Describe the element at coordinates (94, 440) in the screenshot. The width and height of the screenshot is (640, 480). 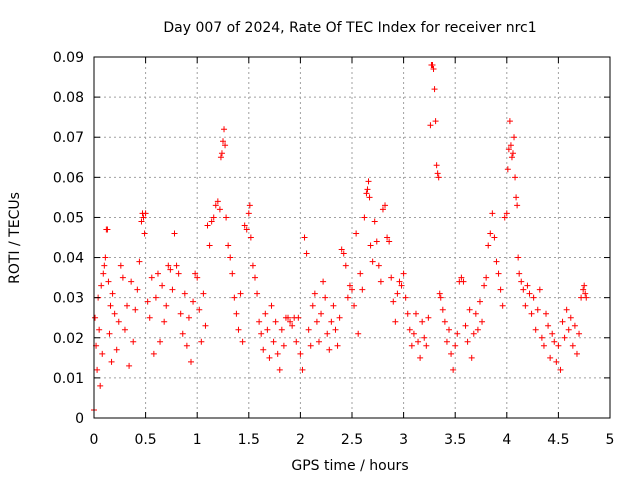
I see `x-tick-label: 0` at that location.